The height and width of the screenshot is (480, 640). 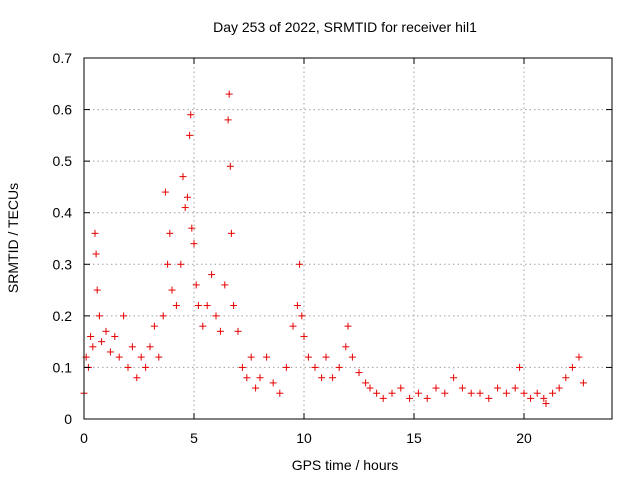 I want to click on y-tick-label: 0.5, so click(x=63, y=161).